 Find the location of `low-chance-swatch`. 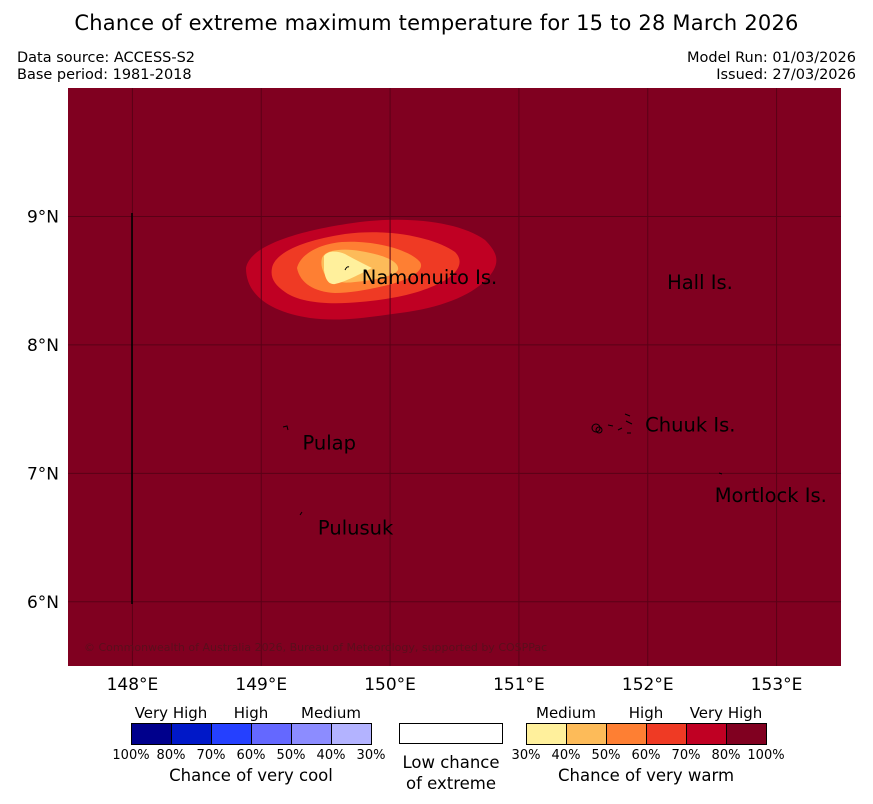

low-chance-swatch is located at coordinates (451, 733).